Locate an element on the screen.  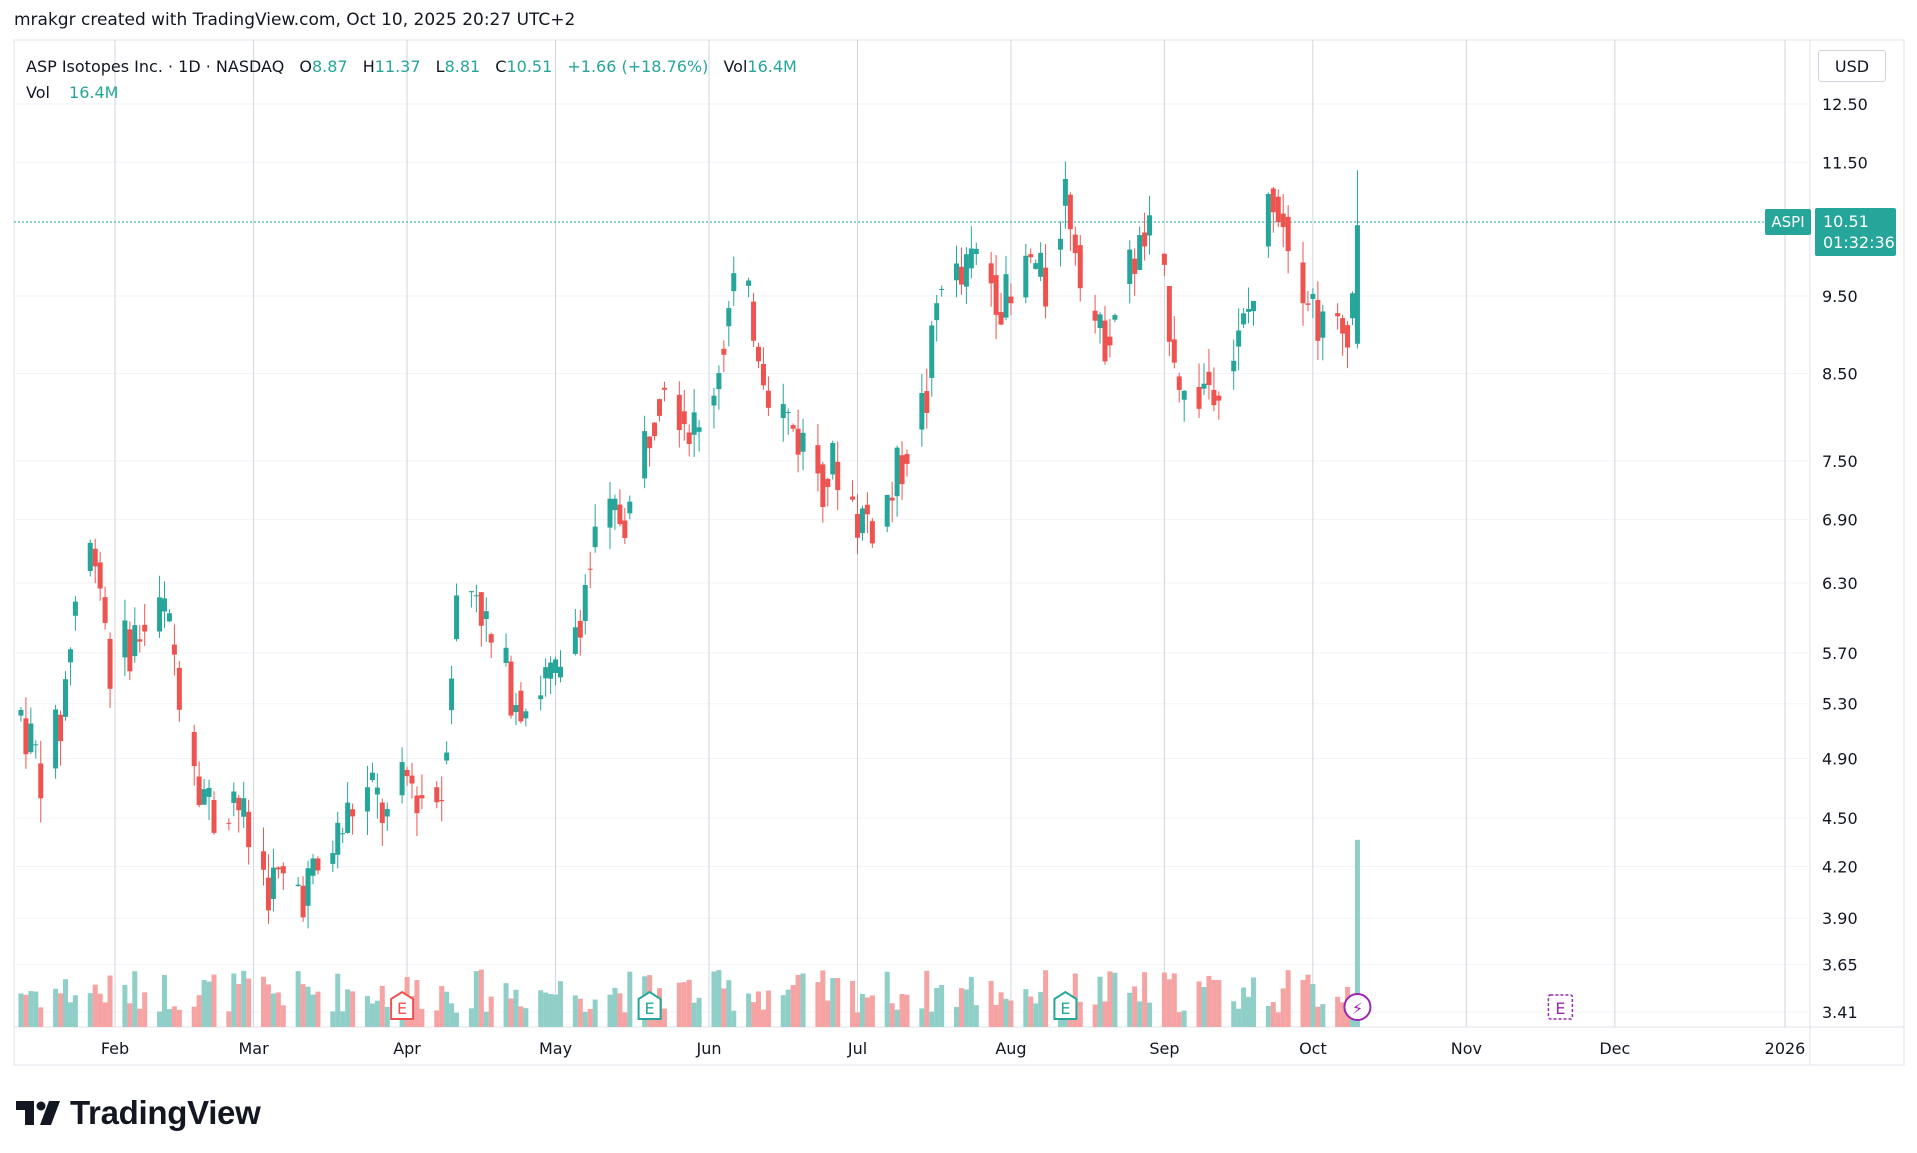
volume-label: Vol is located at coordinates (735, 66).